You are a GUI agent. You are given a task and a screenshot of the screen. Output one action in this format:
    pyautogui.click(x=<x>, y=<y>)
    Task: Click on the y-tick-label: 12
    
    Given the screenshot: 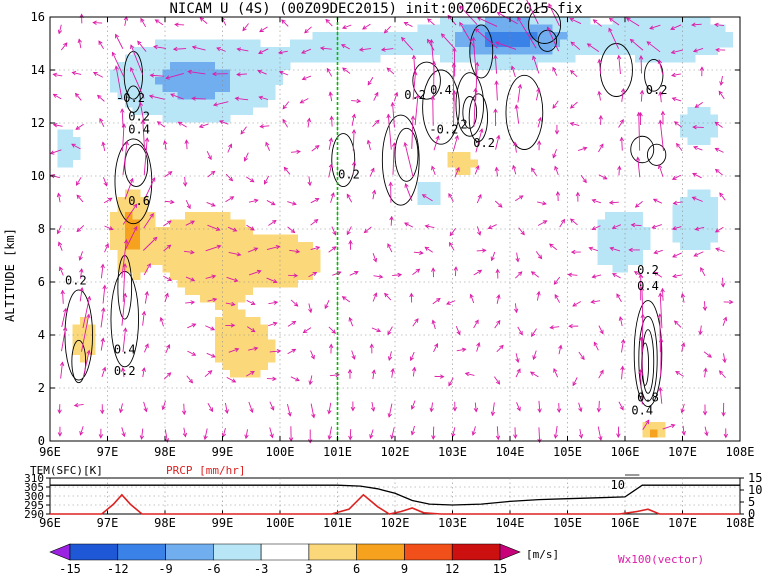 What is the action you would take?
    pyautogui.click(x=38, y=123)
    